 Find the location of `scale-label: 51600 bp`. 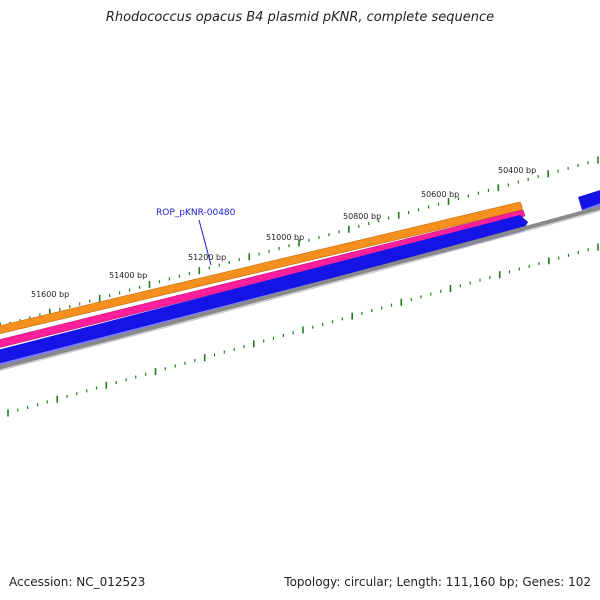

scale-label: 51600 bp is located at coordinates (50, 294).